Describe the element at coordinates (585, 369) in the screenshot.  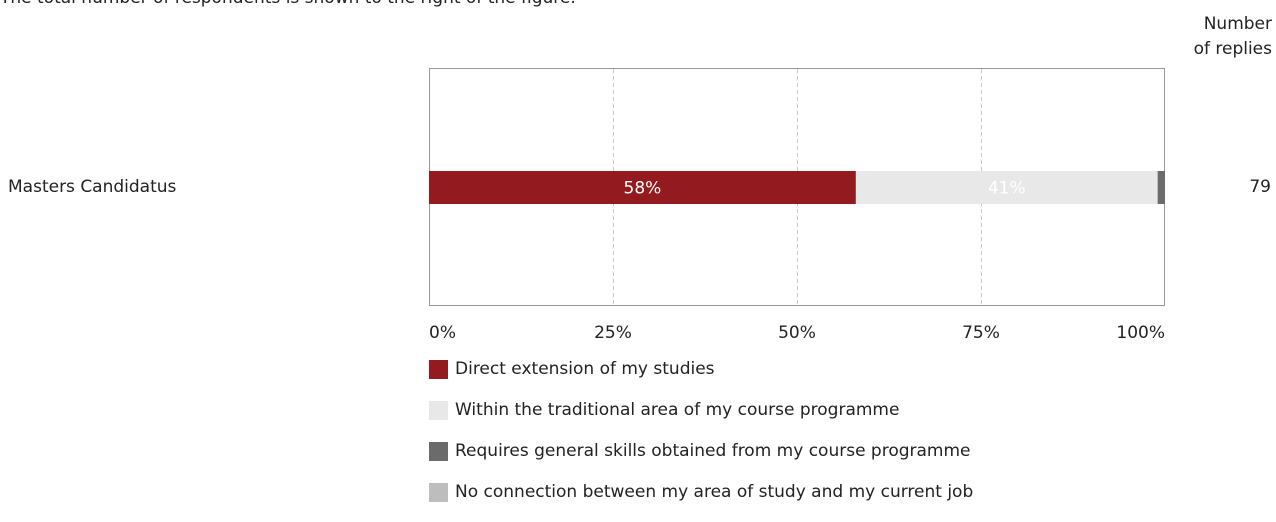
I see `legend-label: Direct extension of my studies` at that location.